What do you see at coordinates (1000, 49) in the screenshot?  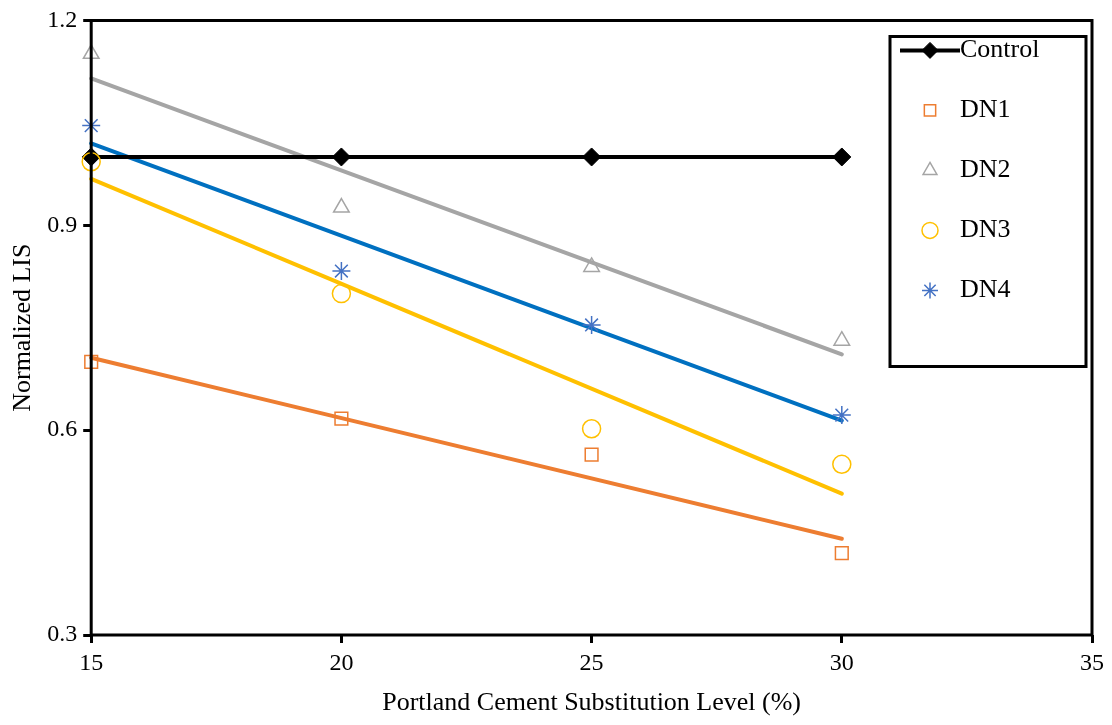 I see `legend-label: Control` at bounding box center [1000, 49].